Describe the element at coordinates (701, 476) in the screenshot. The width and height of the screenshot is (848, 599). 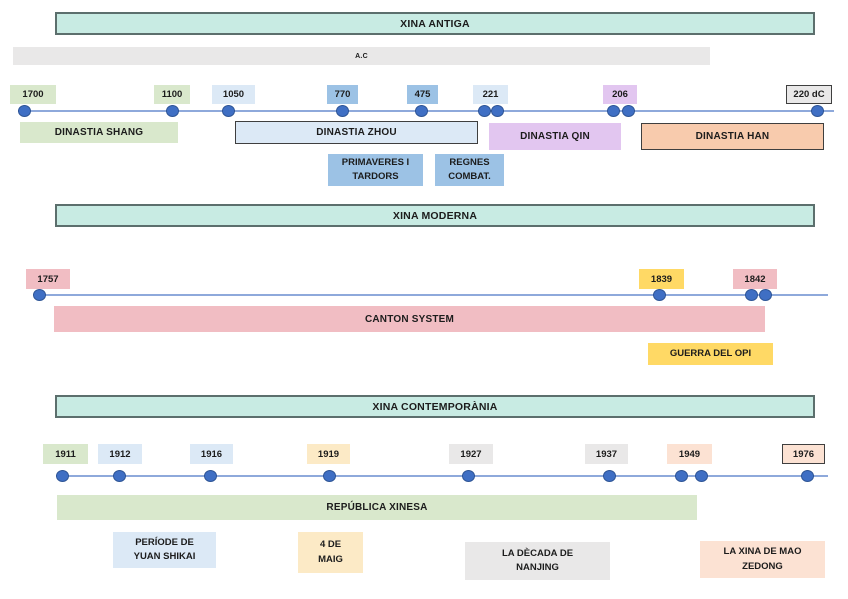
I see `timeline-dot-1949b` at that location.